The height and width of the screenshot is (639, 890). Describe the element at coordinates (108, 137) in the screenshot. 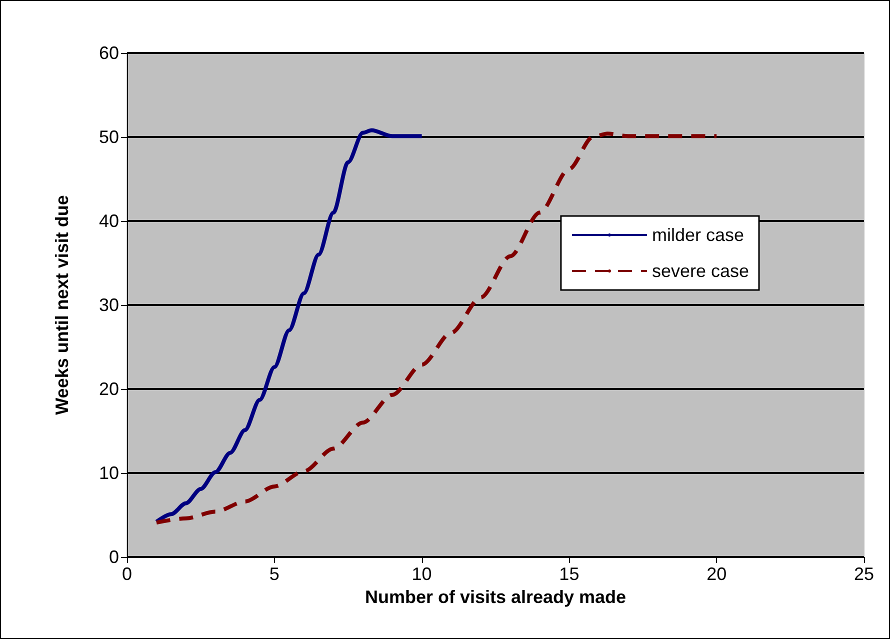

I see `y-tick-label: 50` at that location.